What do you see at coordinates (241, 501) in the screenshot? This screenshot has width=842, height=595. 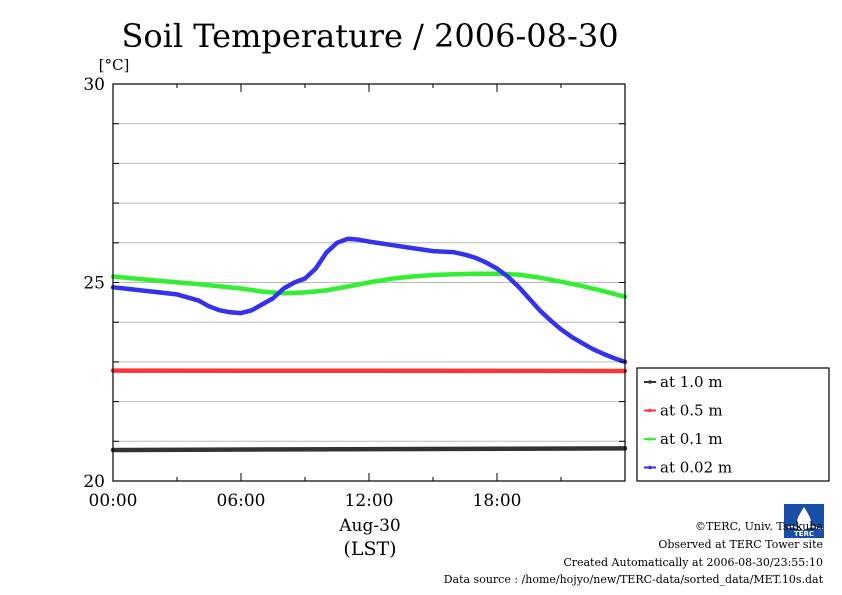 I see `x-tick-label: 06:00` at bounding box center [241, 501].